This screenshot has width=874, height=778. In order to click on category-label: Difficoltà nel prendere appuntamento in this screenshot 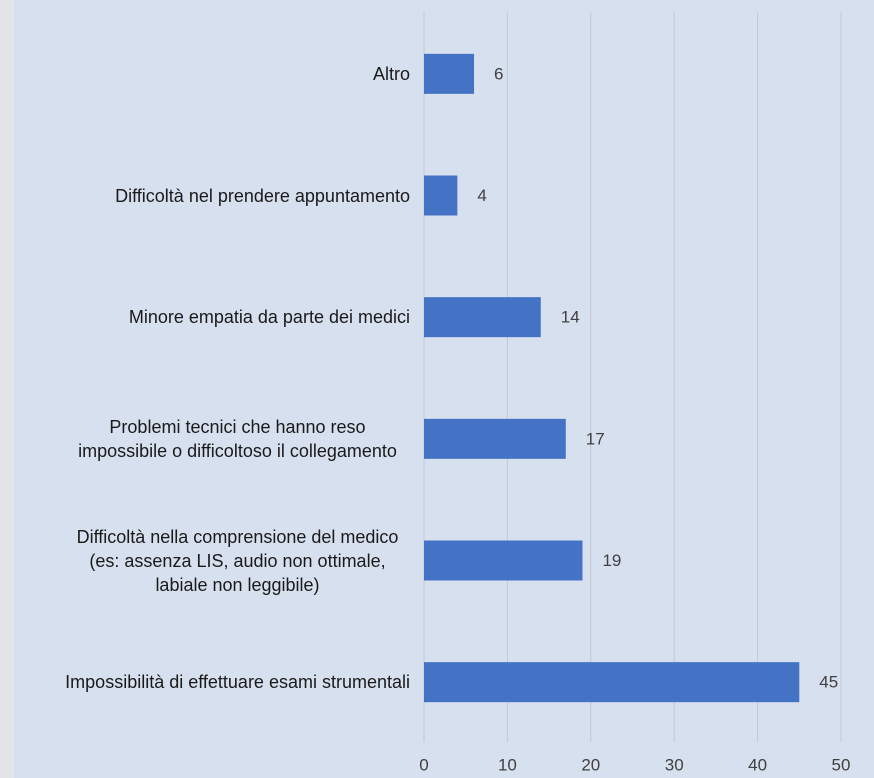, I will do `click(262, 195)`.